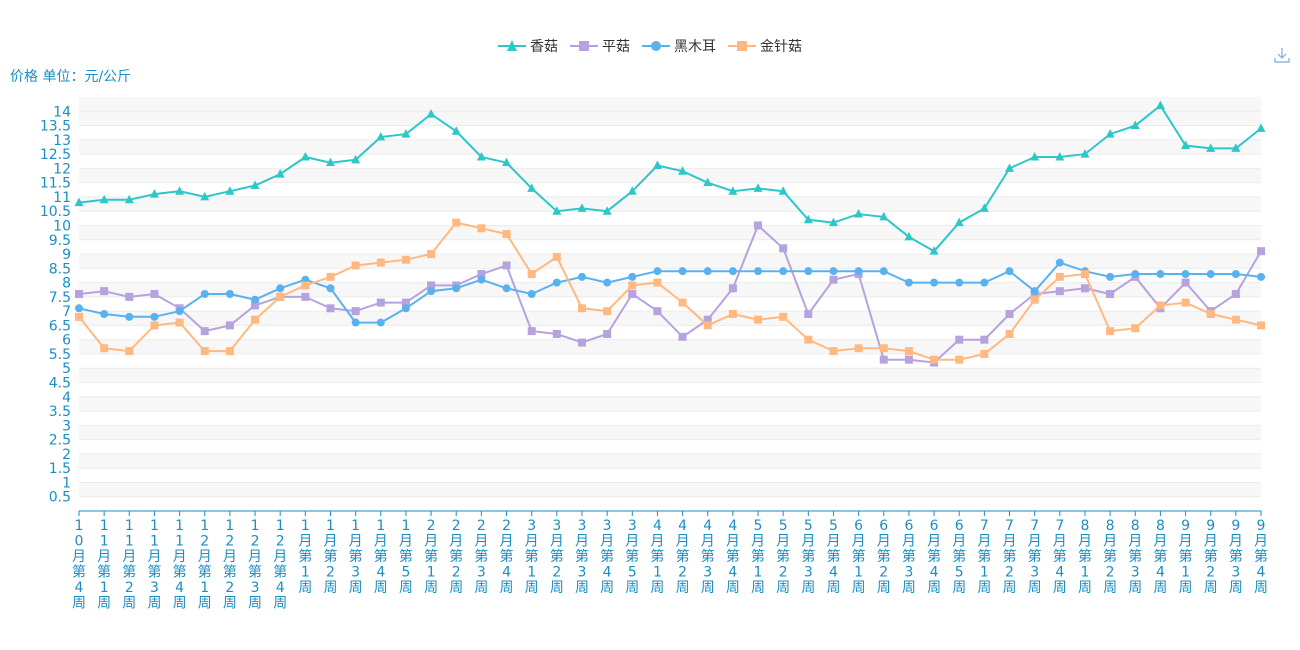 This screenshot has height=650, width=1300. I want to click on x-tick-label: 4 月第 4 周, so click(733, 557).